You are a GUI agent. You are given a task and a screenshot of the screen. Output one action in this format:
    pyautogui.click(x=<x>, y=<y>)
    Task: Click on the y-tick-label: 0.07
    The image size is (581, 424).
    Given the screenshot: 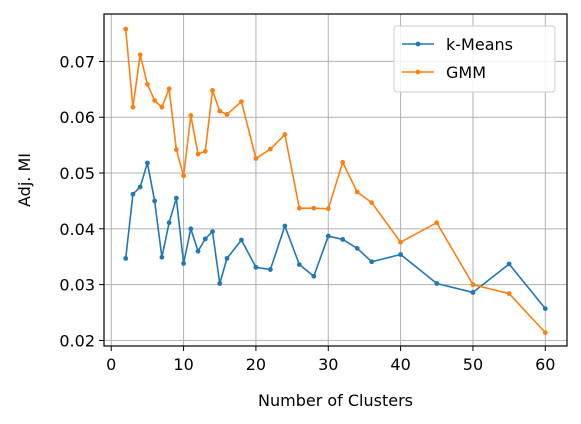 What is the action you would take?
    pyautogui.click(x=77, y=61)
    